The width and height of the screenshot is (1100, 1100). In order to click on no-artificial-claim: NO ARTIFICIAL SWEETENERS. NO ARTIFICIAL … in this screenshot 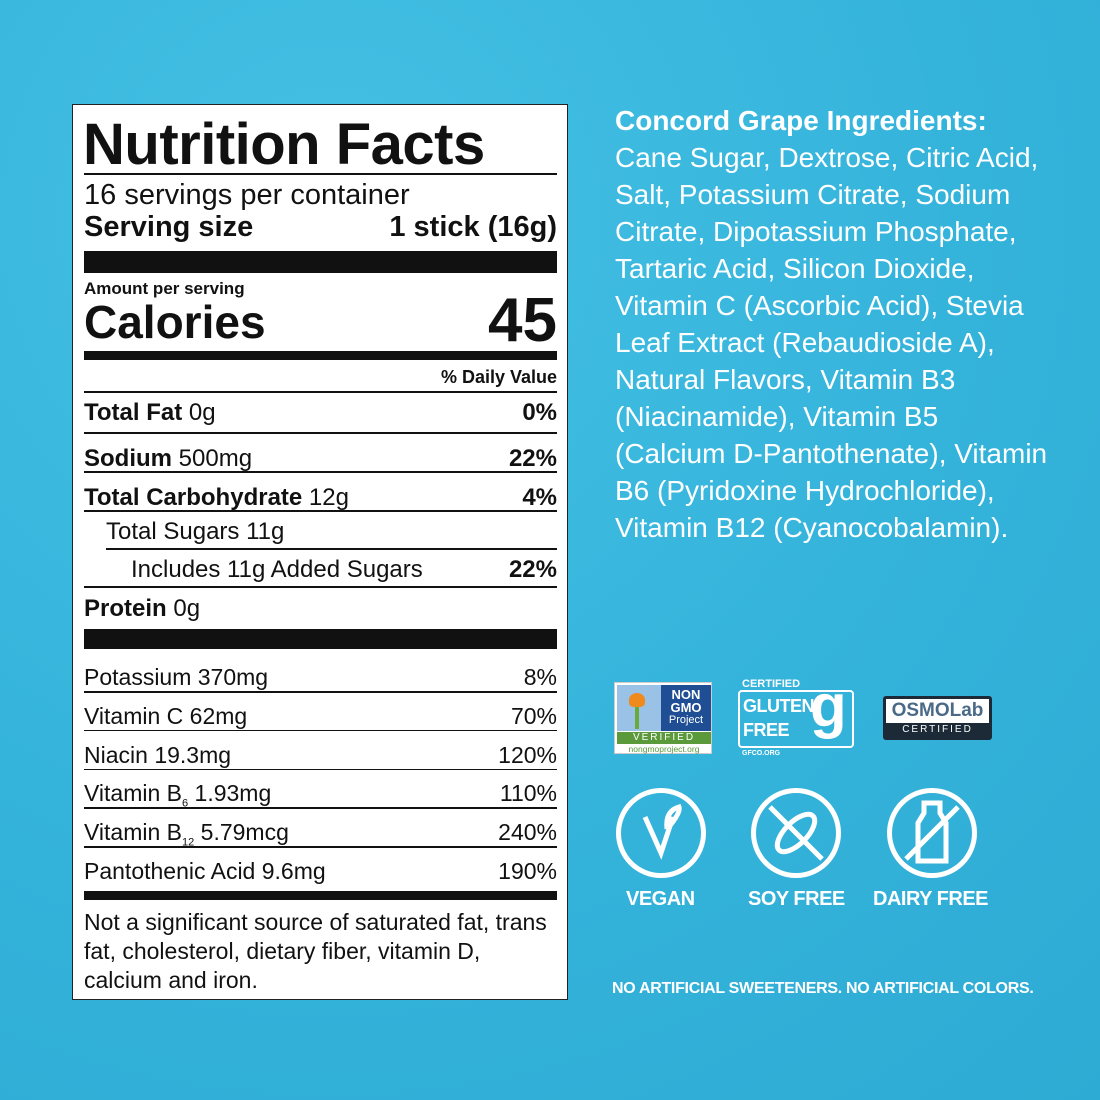, I will do `click(823, 988)`.